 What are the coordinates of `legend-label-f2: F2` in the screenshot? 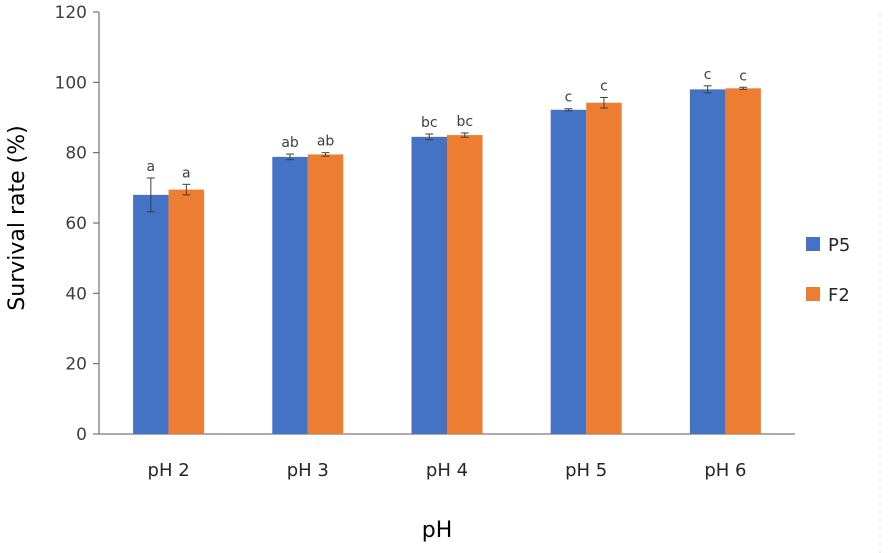 It's located at (839, 295).